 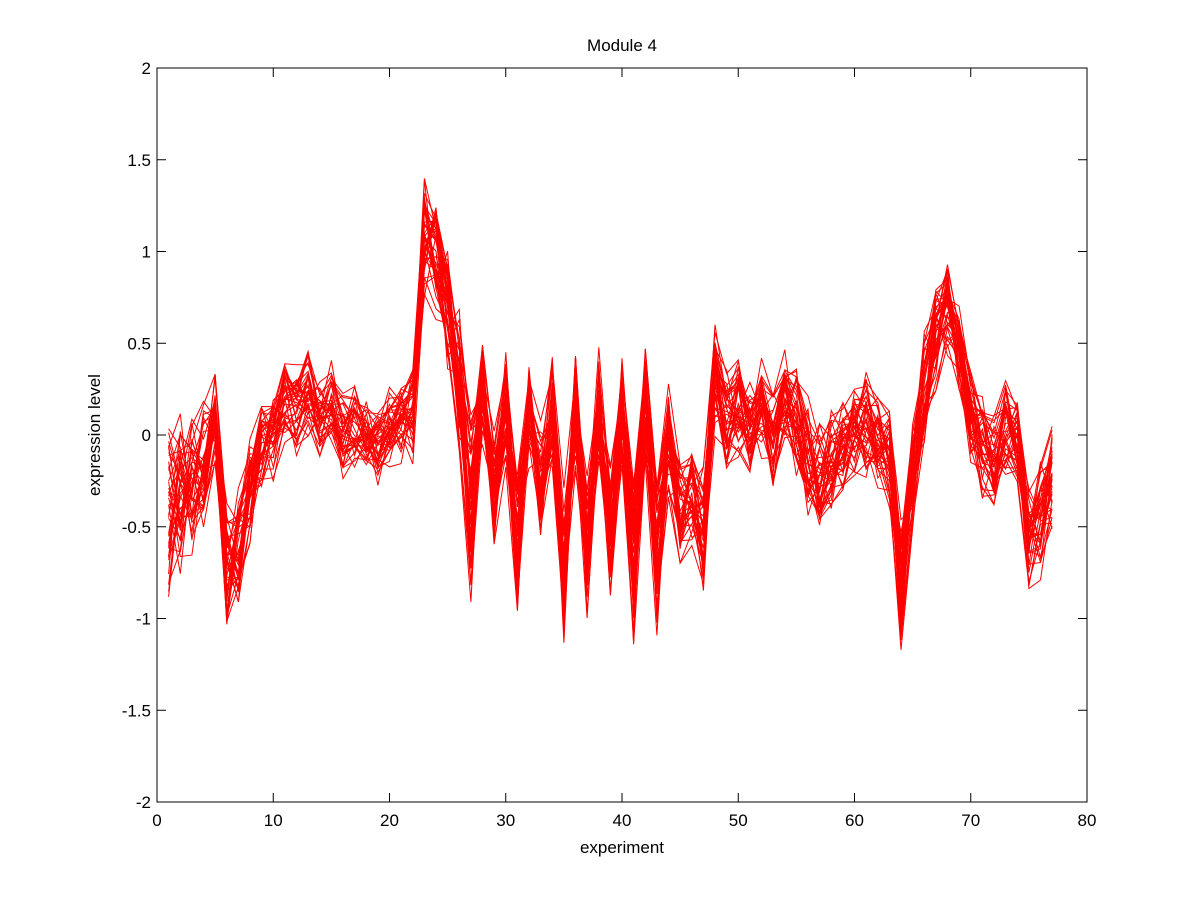 I want to click on x-tick-label: 10, so click(x=273, y=820).